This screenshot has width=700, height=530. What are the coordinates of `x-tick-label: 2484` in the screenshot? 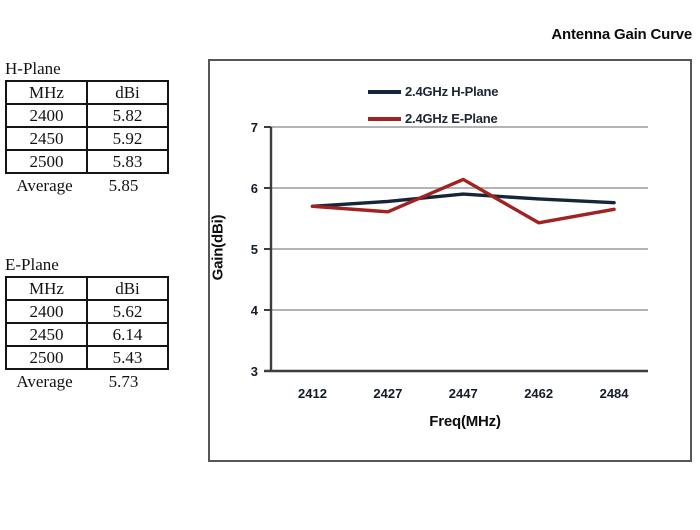 It's located at (615, 393).